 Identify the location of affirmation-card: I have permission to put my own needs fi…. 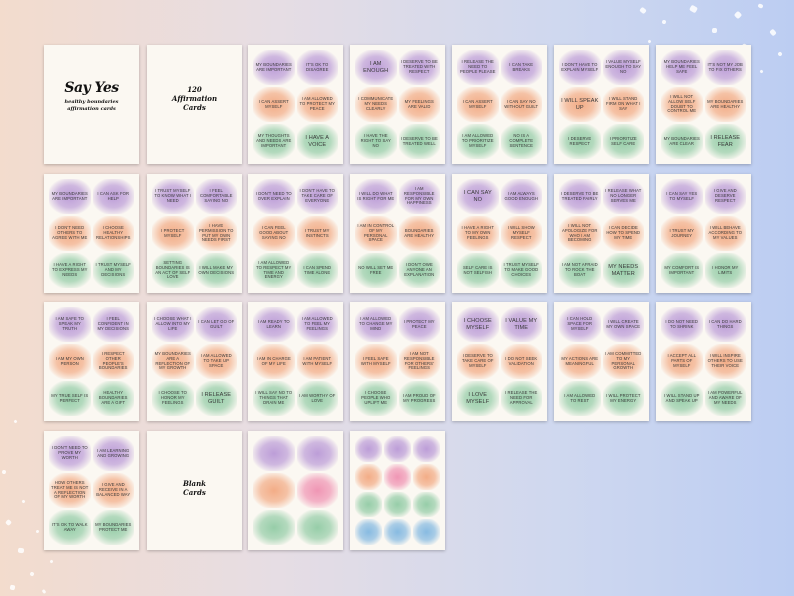
(216, 233).